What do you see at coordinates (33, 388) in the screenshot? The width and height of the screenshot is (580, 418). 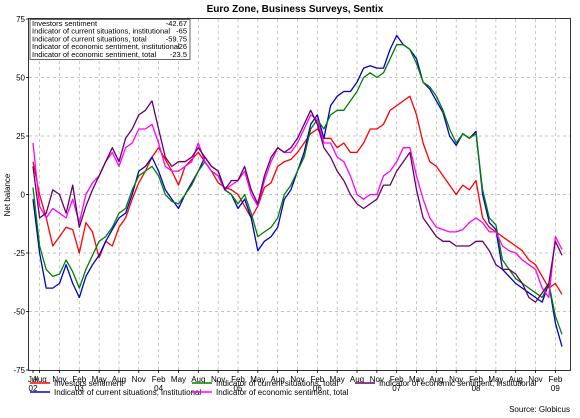 I see `x-year-label: 02` at bounding box center [33, 388].